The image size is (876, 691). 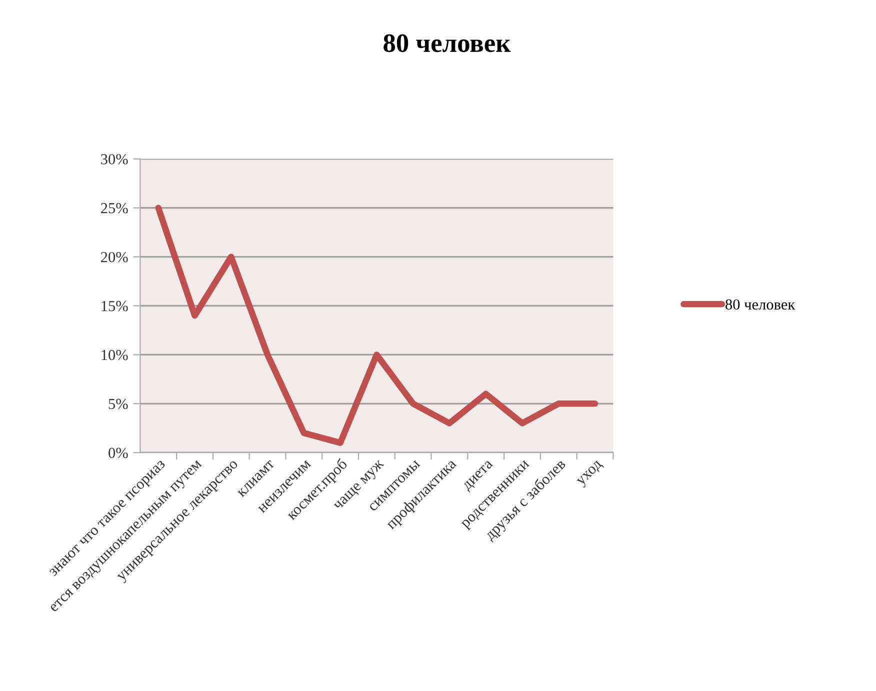 What do you see at coordinates (447, 43) in the screenshot?
I see `chart-title: 80 человек` at bounding box center [447, 43].